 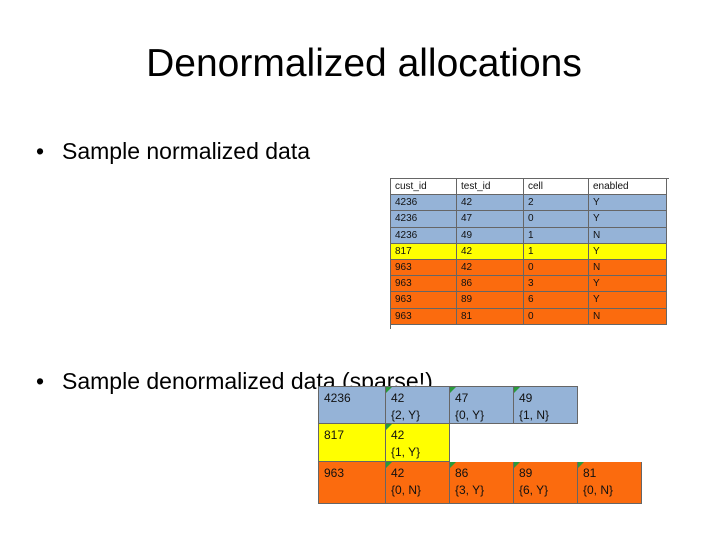 I want to click on cust-cell: 963, so click(x=352, y=483).